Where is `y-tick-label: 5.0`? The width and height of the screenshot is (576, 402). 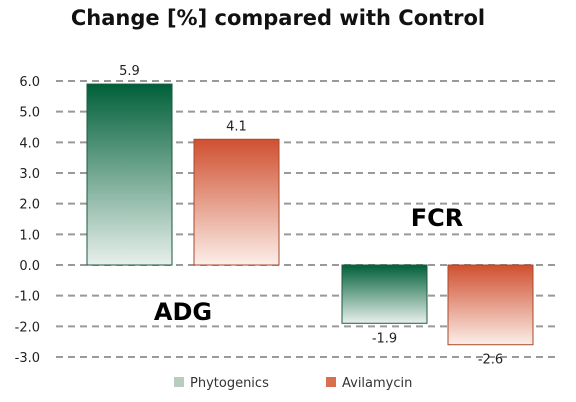 y-tick-label: 5.0 is located at coordinates (29, 113).